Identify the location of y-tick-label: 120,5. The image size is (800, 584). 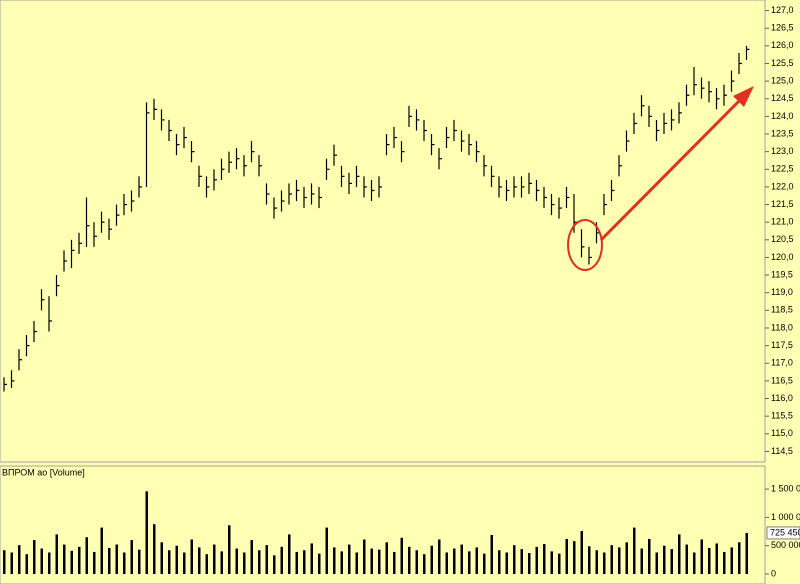
(782, 239).